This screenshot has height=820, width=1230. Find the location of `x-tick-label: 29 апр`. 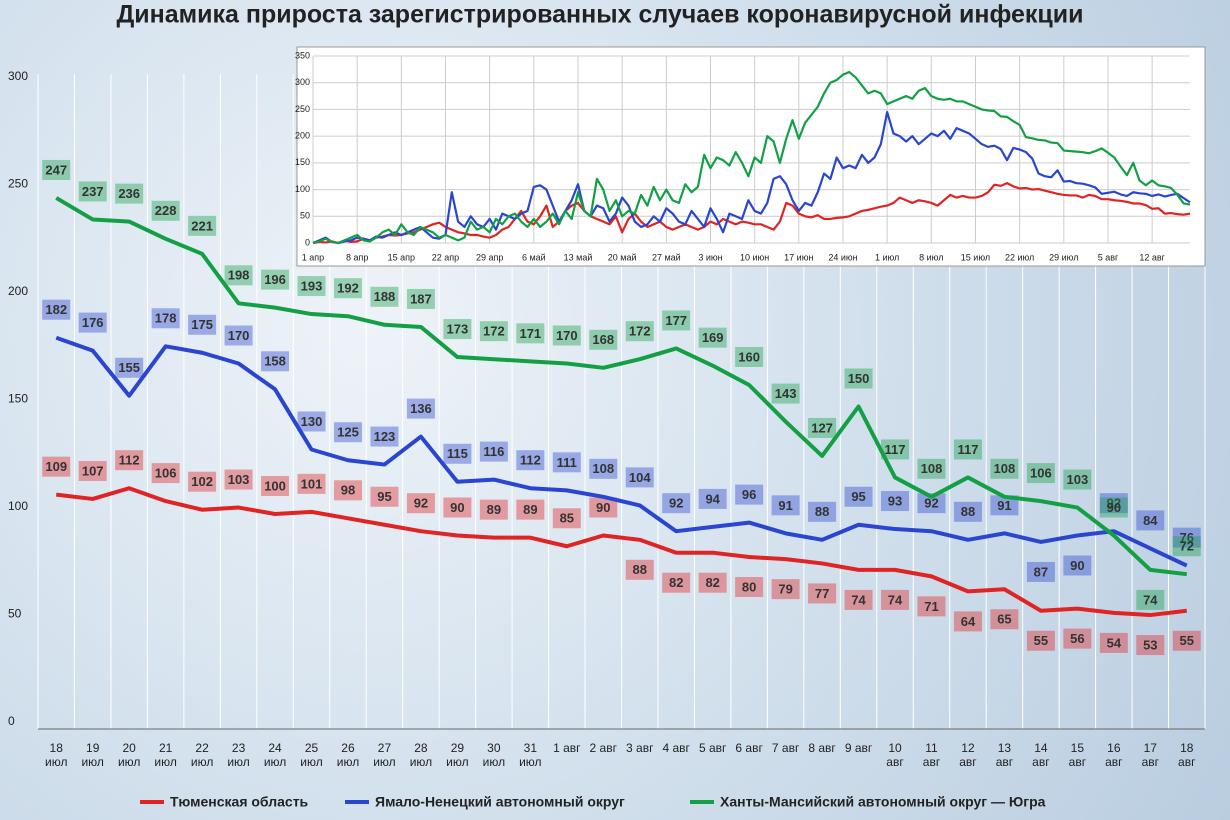

x-tick-label: 29 апр is located at coordinates (489, 257).